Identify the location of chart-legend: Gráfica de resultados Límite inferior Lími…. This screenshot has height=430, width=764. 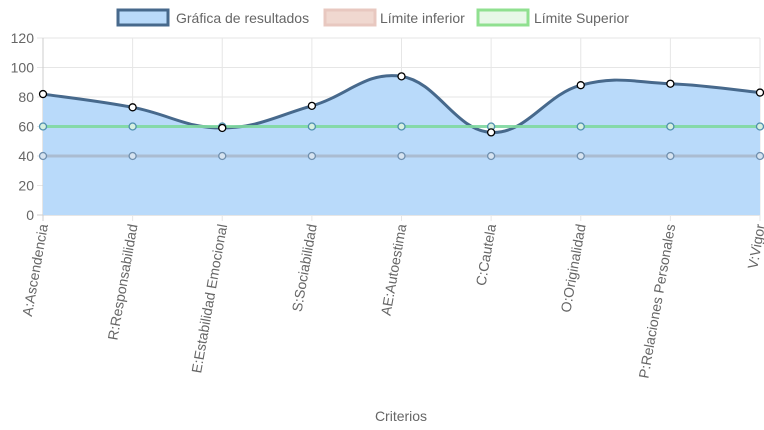
(372, 17).